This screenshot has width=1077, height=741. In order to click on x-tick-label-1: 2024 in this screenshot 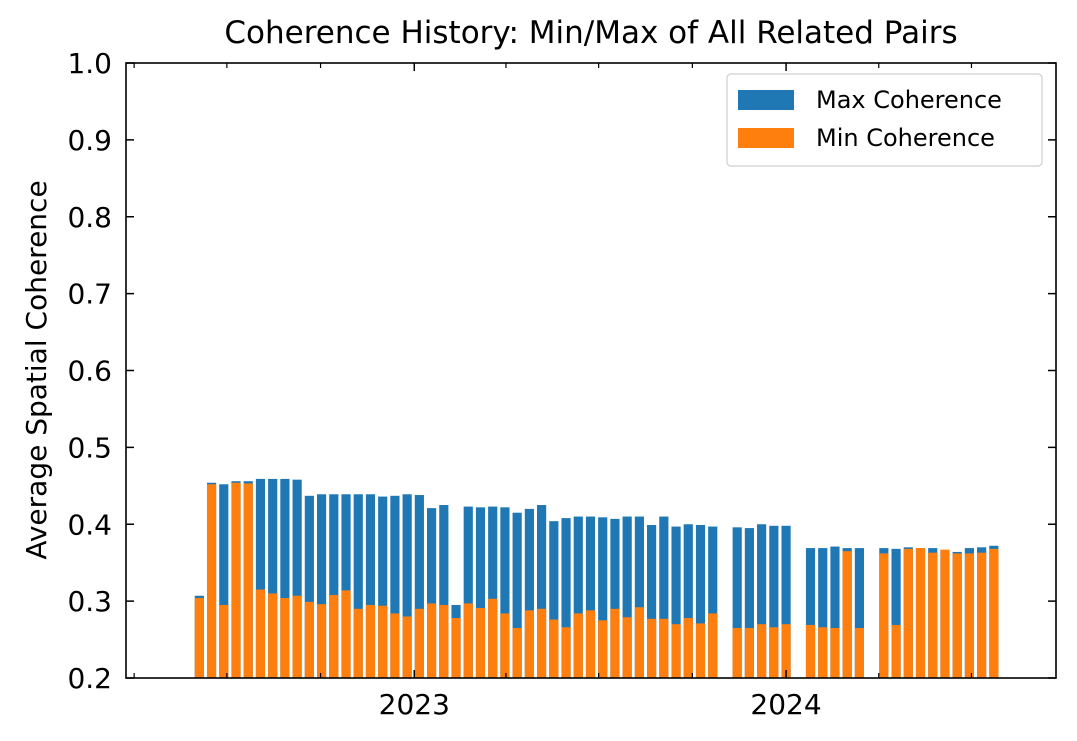, I will do `click(785, 704)`.